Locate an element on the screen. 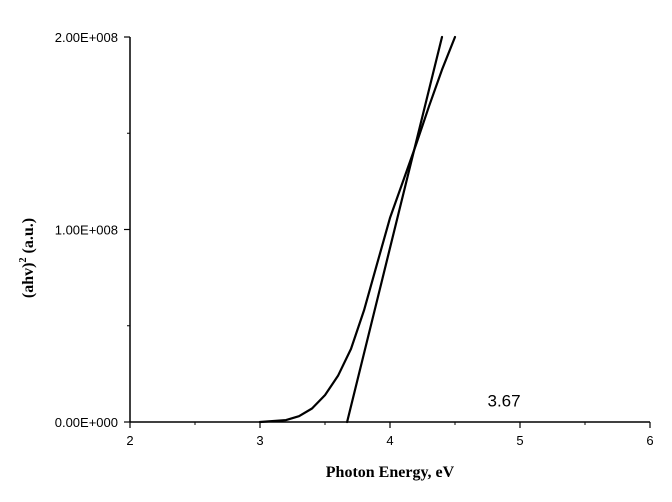 This screenshot has height=502, width=672. x-tick-label: 2 is located at coordinates (129, 440).